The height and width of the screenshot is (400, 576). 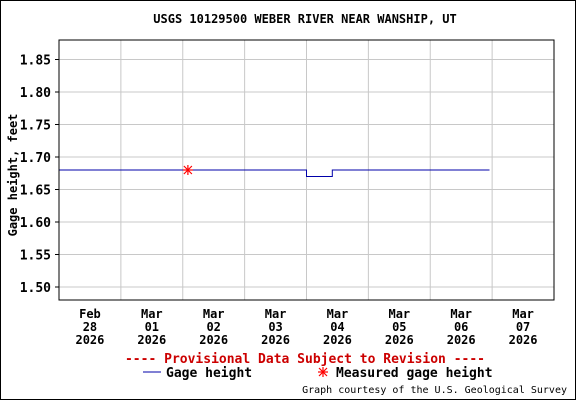 I want to click on y-tick-label: 1.70, so click(x=35, y=158).